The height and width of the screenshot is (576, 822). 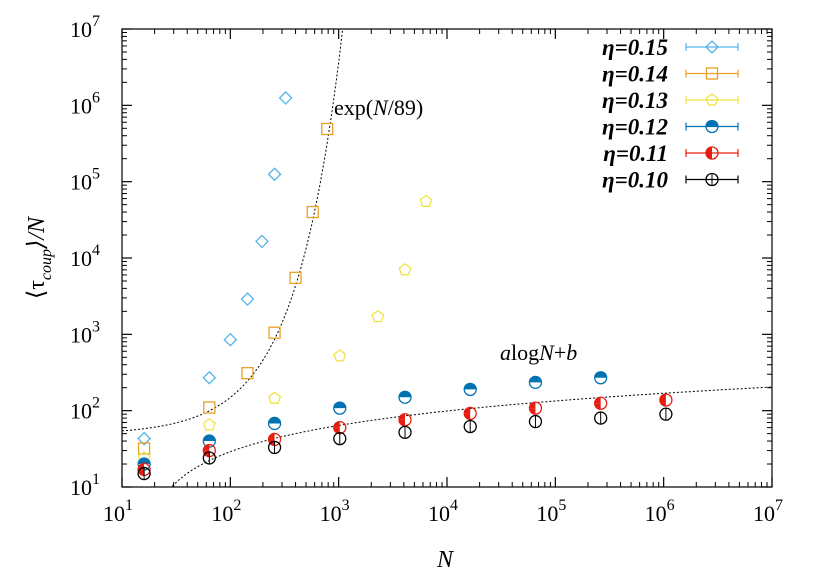 What do you see at coordinates (635, 180) in the screenshot?
I see `legend-label: η=0.10` at bounding box center [635, 180].